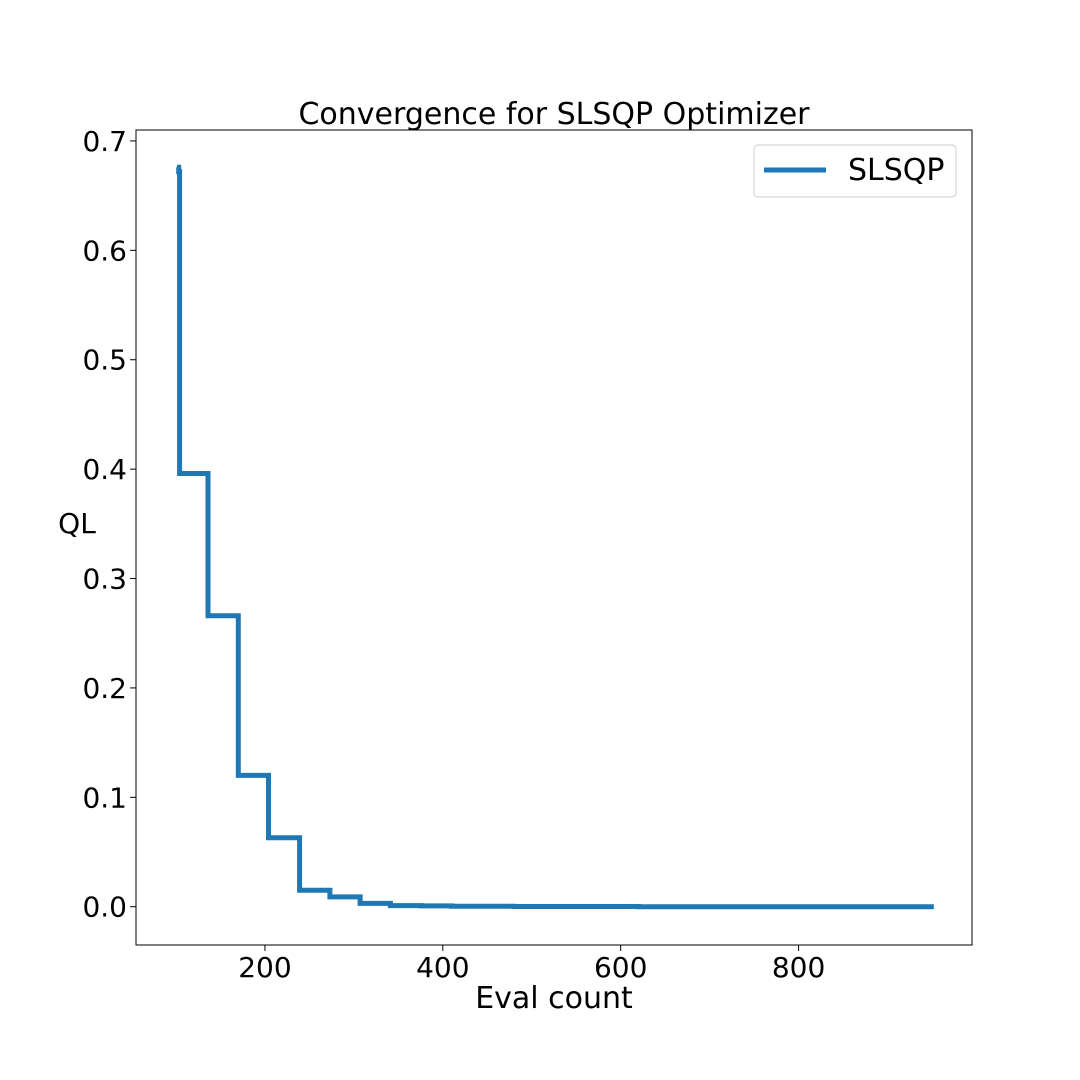  Describe the element at coordinates (104, 141) in the screenshot. I see `y-tick-label: 0.7` at that location.